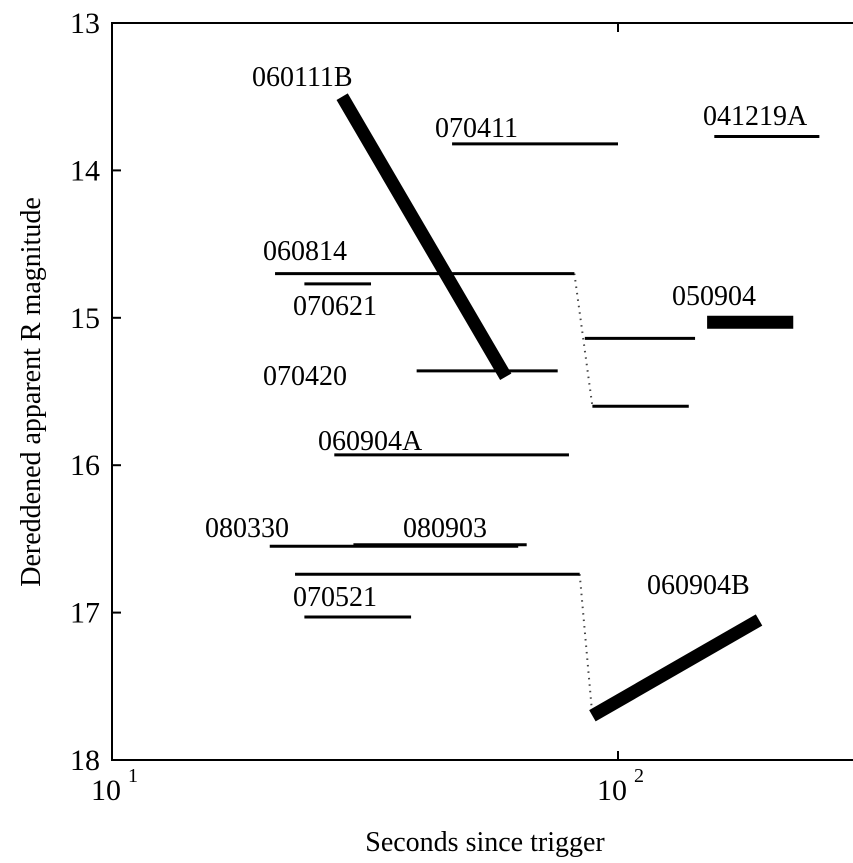 This screenshot has height=863, width=853. I want to click on segment-060904b, so click(676, 668).